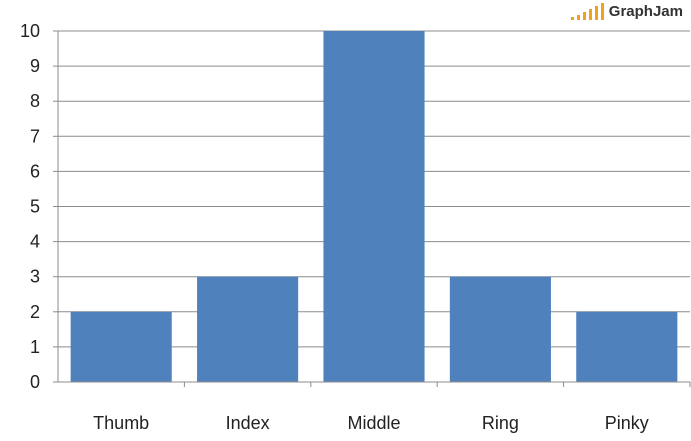 The height and width of the screenshot is (441, 691). Describe the element at coordinates (35, 136) in the screenshot. I see `y-tick-label-7: 7` at that location.